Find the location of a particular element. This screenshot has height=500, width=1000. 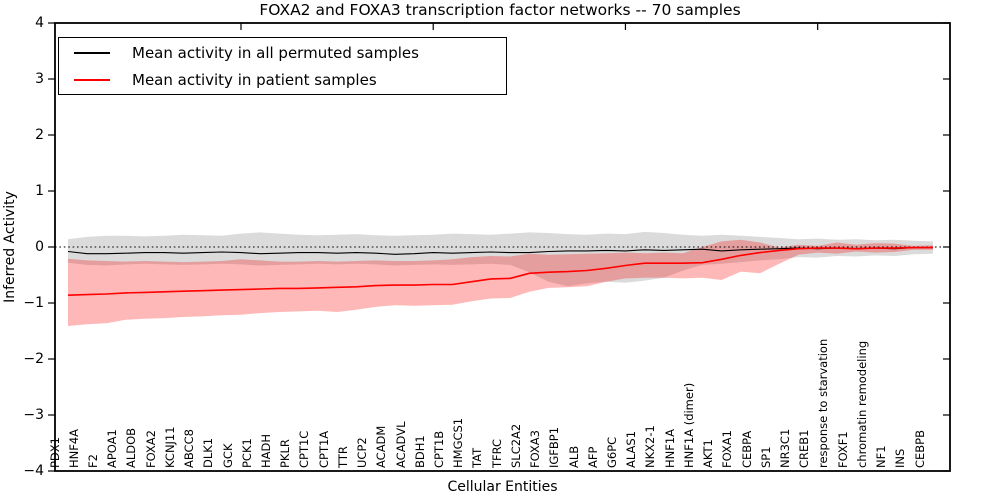

x-tick-label: G6PC is located at coordinates (611, 452).